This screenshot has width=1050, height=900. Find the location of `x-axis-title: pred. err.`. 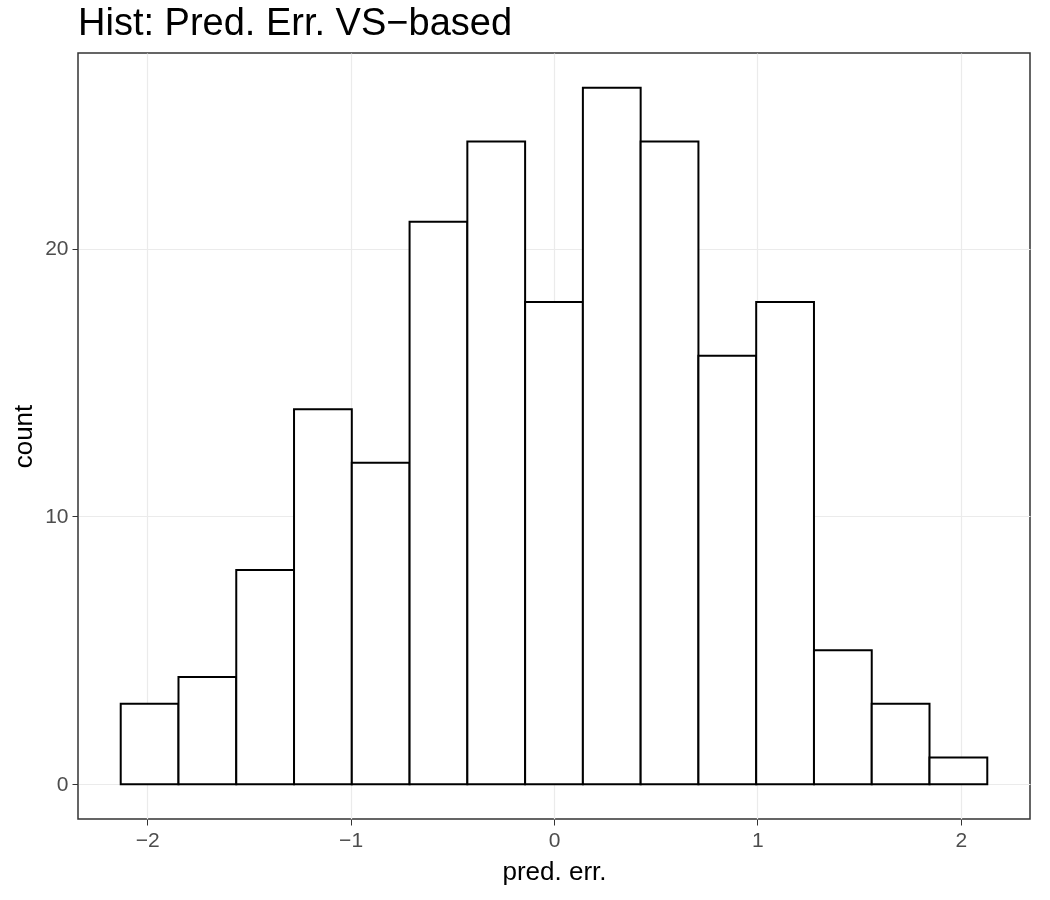

x-axis-title: pred. err. is located at coordinates (554, 870).